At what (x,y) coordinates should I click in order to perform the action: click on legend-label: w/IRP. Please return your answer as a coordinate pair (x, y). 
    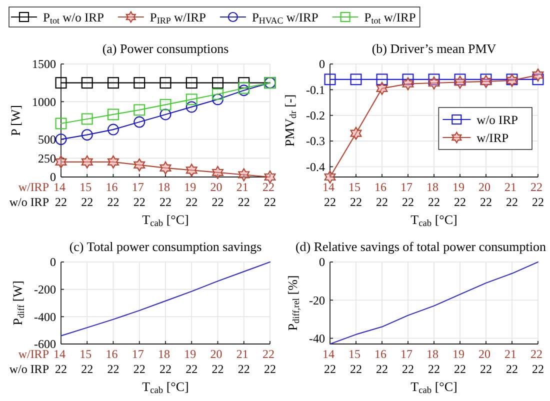
    Looking at the image, I should click on (492, 137).